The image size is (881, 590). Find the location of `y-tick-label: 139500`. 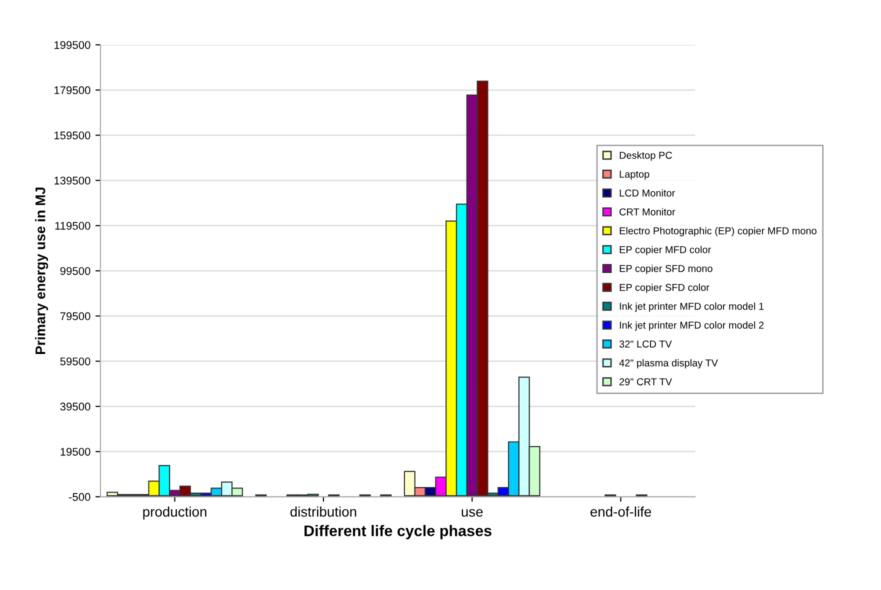

y-tick-label: 139500 is located at coordinates (72, 180).